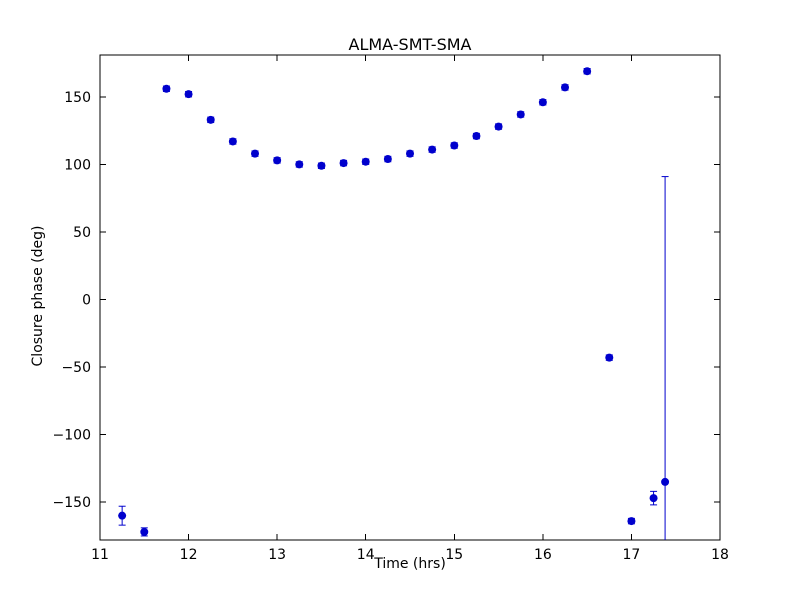 The width and height of the screenshot is (800, 600). What do you see at coordinates (720, 555) in the screenshot?
I see `x-tick-label: 18` at bounding box center [720, 555].